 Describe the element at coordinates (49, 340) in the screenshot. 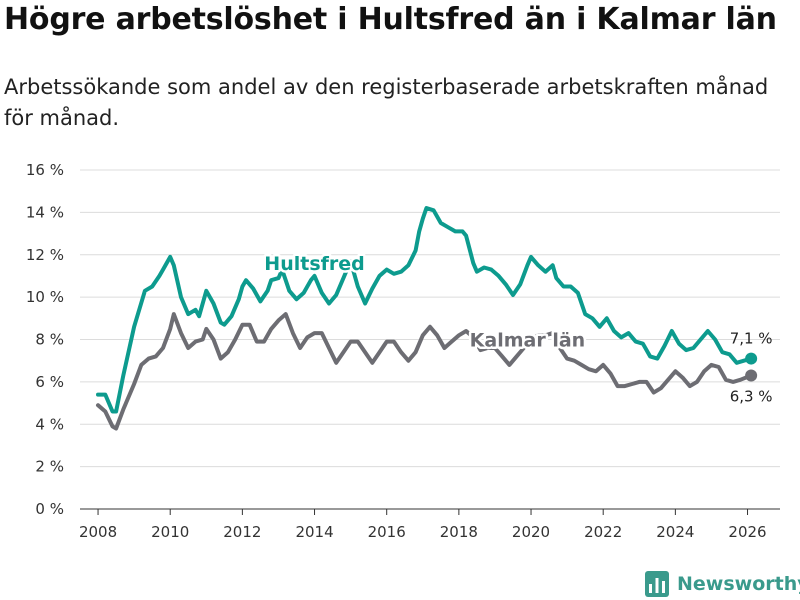

I see `y-tick-label: 8 %` at that location.